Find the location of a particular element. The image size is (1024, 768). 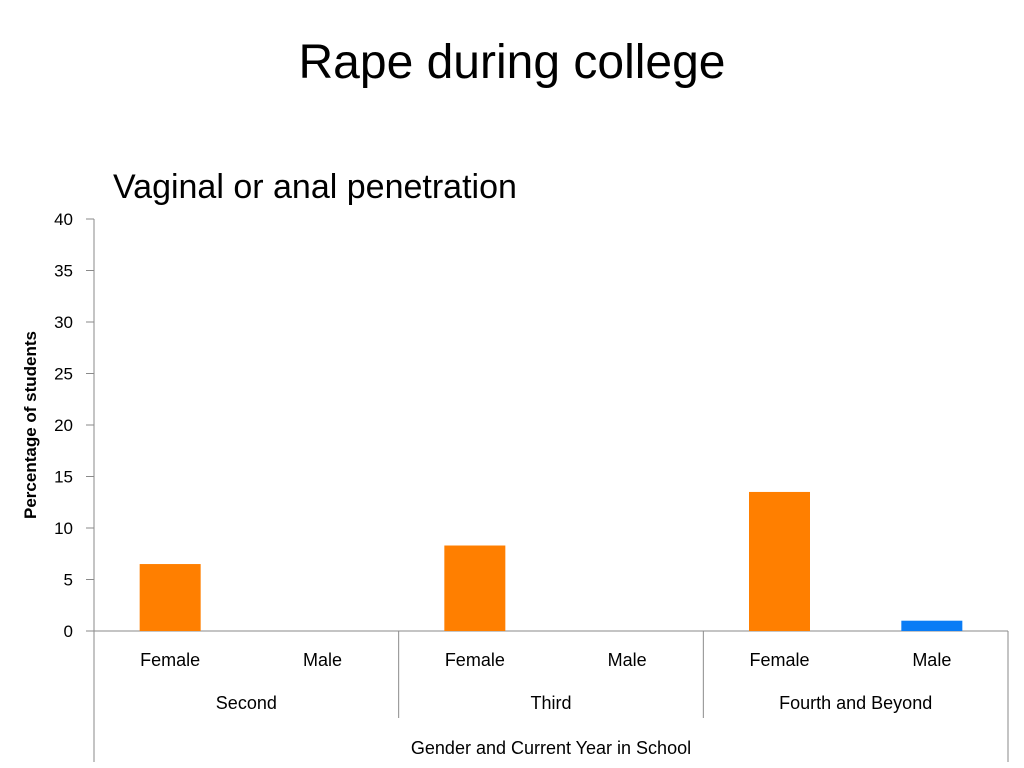

x-axis-label: Gender and Current Year in School is located at coordinates (551, 748).